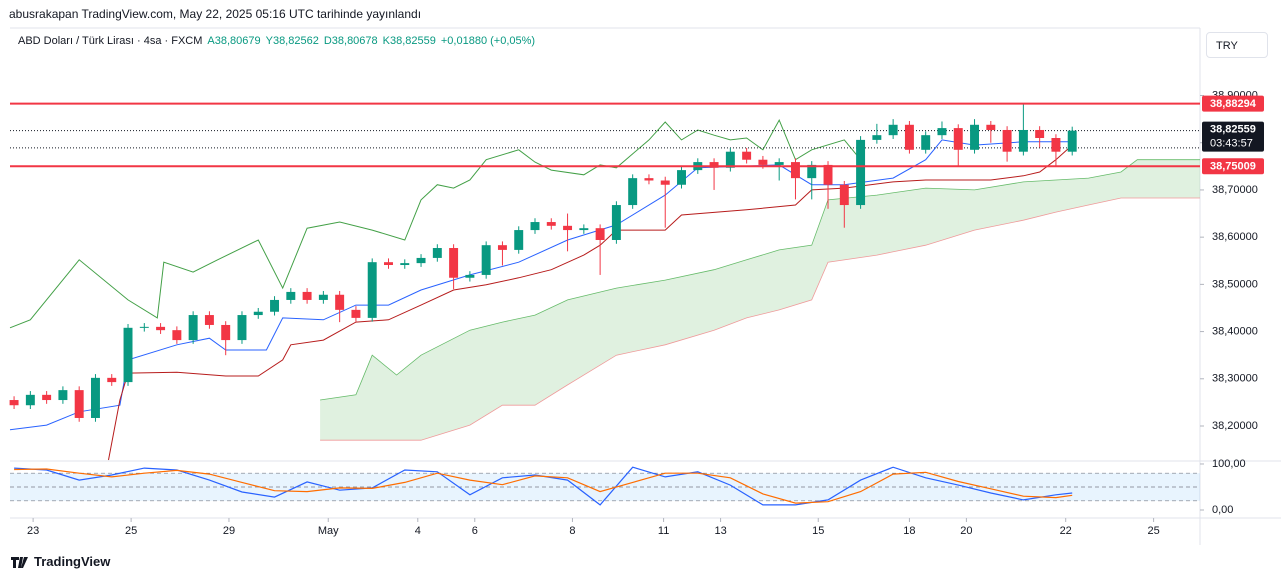  Describe the element at coordinates (33, 531) in the screenshot. I see `x-tick-label: 23` at that location.